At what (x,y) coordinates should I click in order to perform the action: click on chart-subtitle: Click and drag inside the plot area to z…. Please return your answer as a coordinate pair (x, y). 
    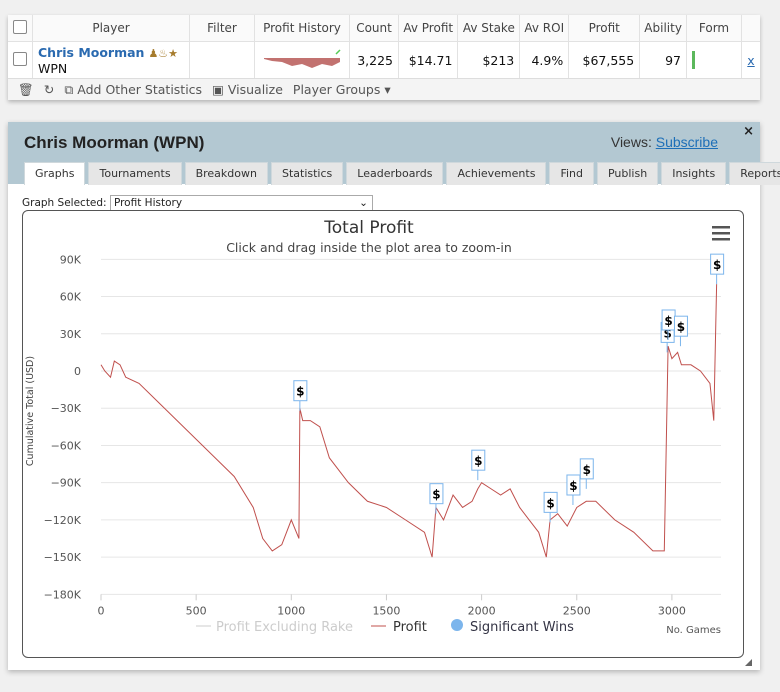
    Looking at the image, I should click on (369, 247).